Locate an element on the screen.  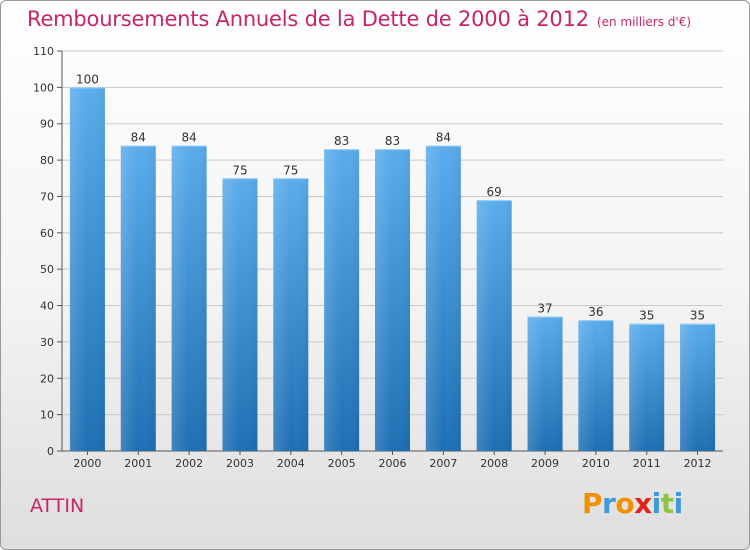
y-tick-label: 90 is located at coordinates (47, 124).